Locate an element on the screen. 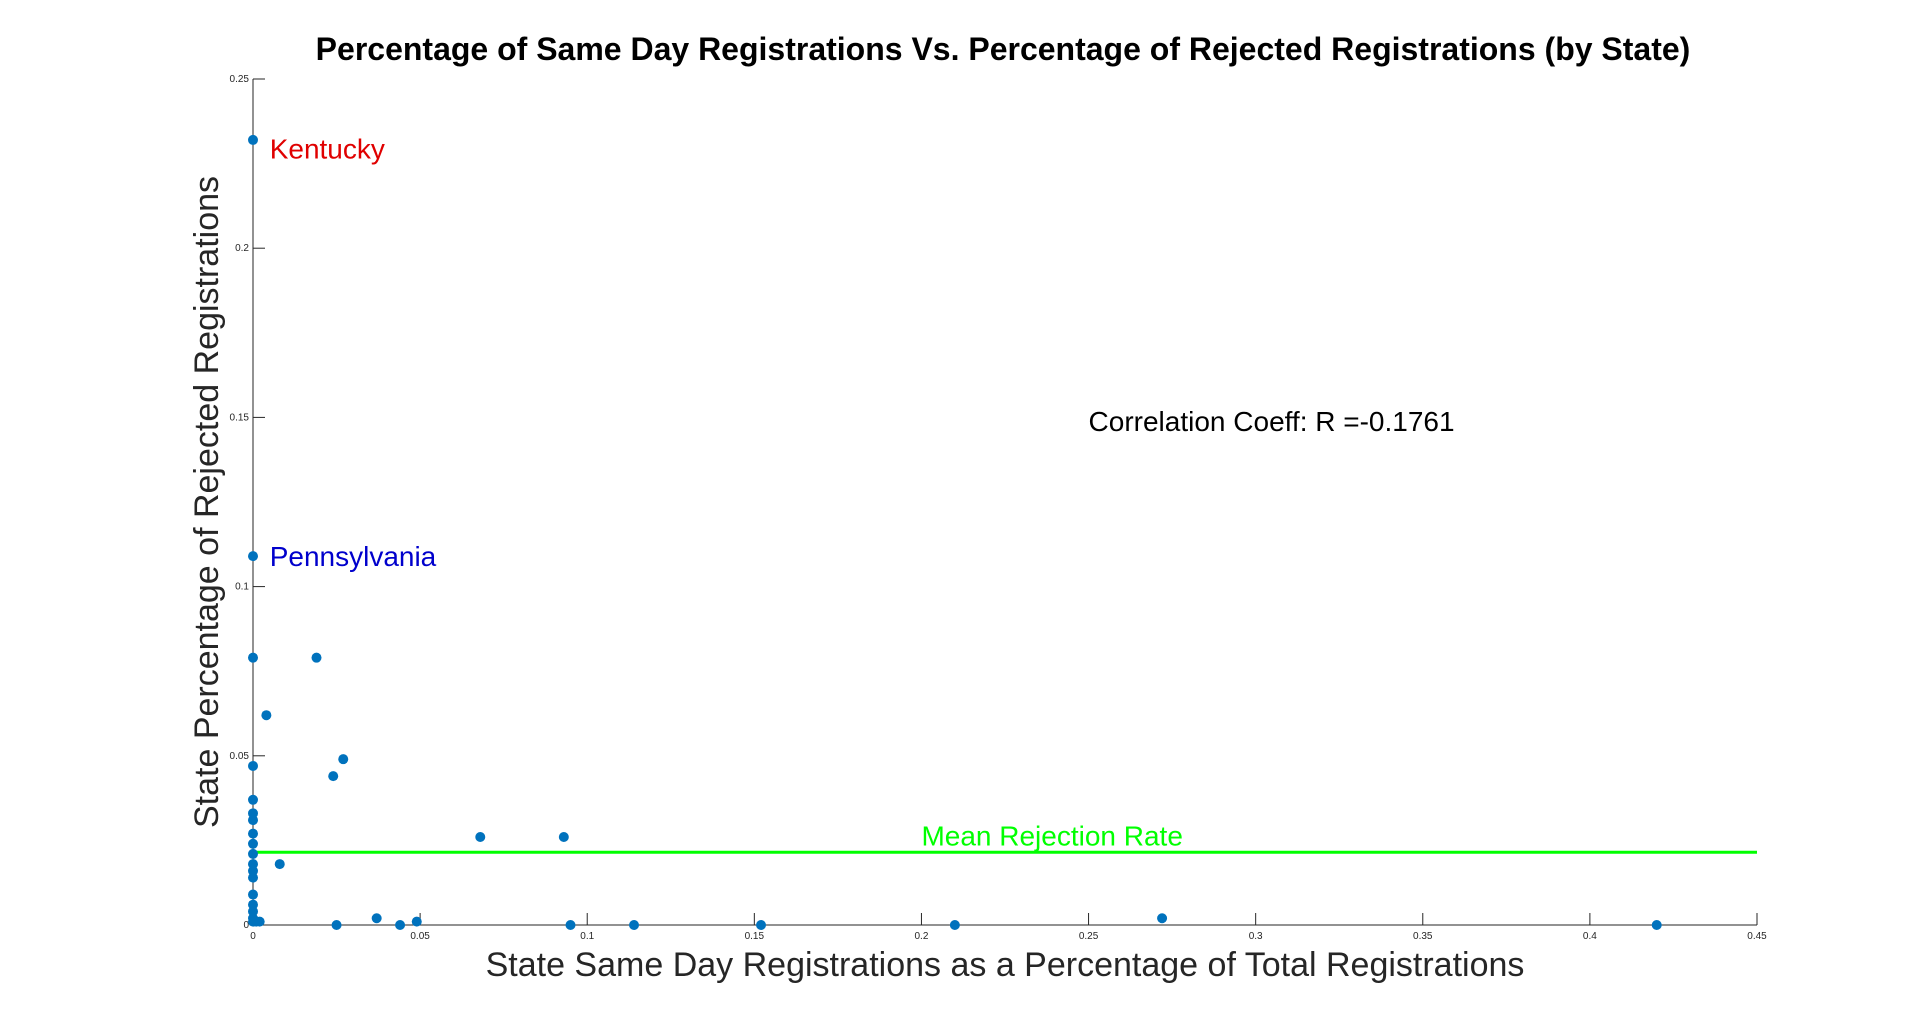 The width and height of the screenshot is (1920, 1029). x-tick-label: 0.05 is located at coordinates (420, 936).